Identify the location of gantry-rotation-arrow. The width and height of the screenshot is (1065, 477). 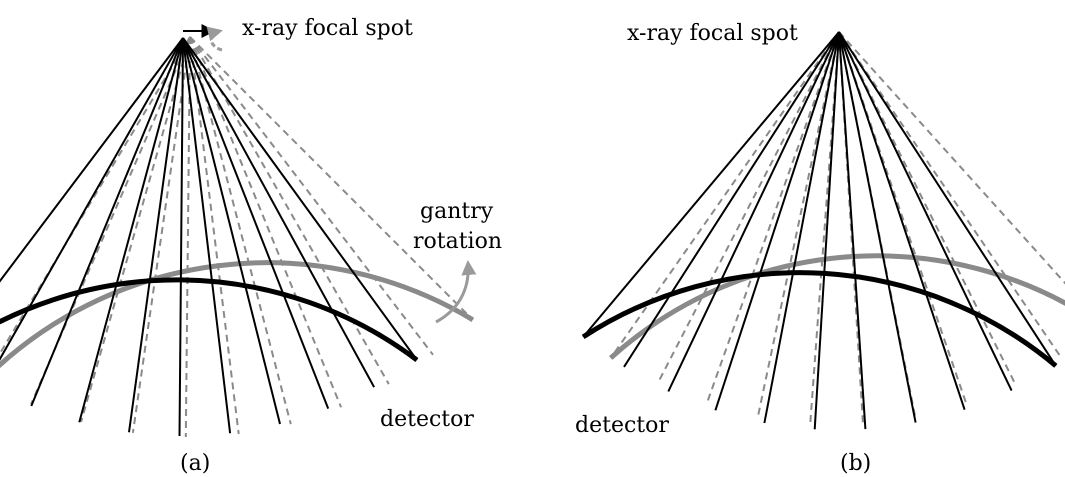
(456, 292).